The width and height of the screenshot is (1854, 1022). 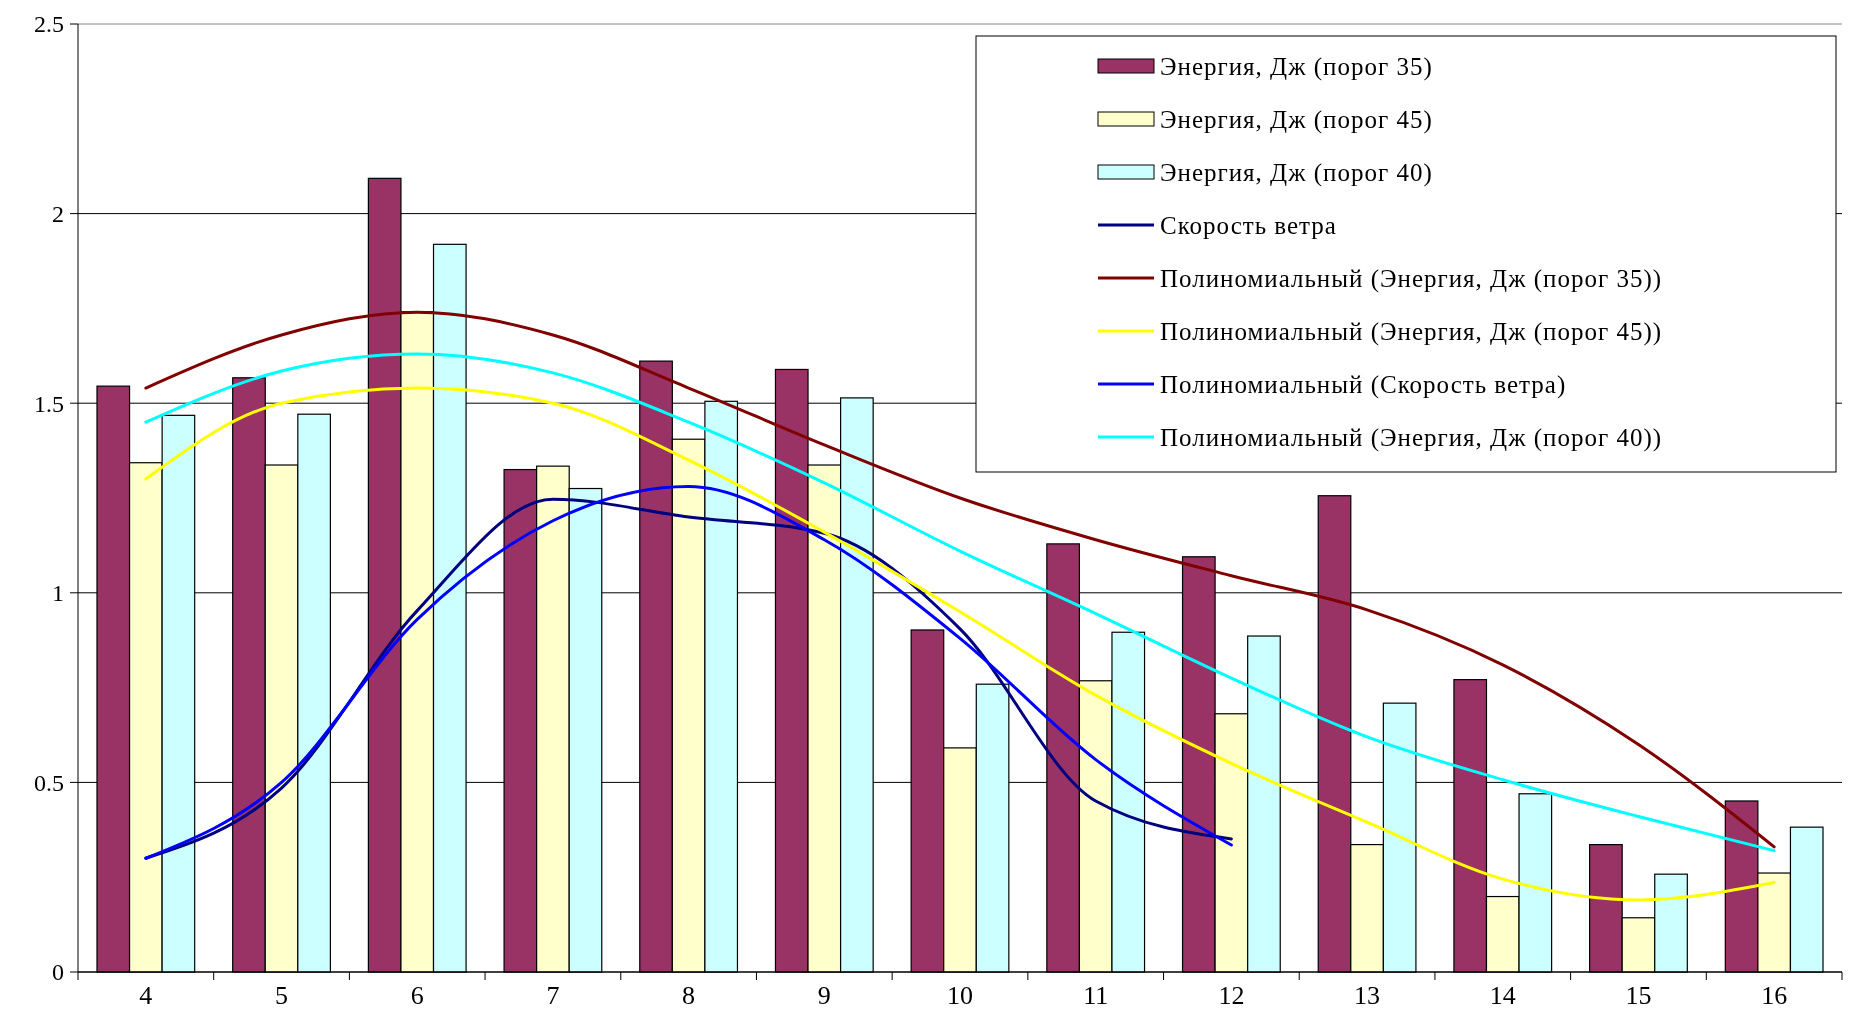 I want to click on y-tick-label: 2, so click(x=58, y=214).